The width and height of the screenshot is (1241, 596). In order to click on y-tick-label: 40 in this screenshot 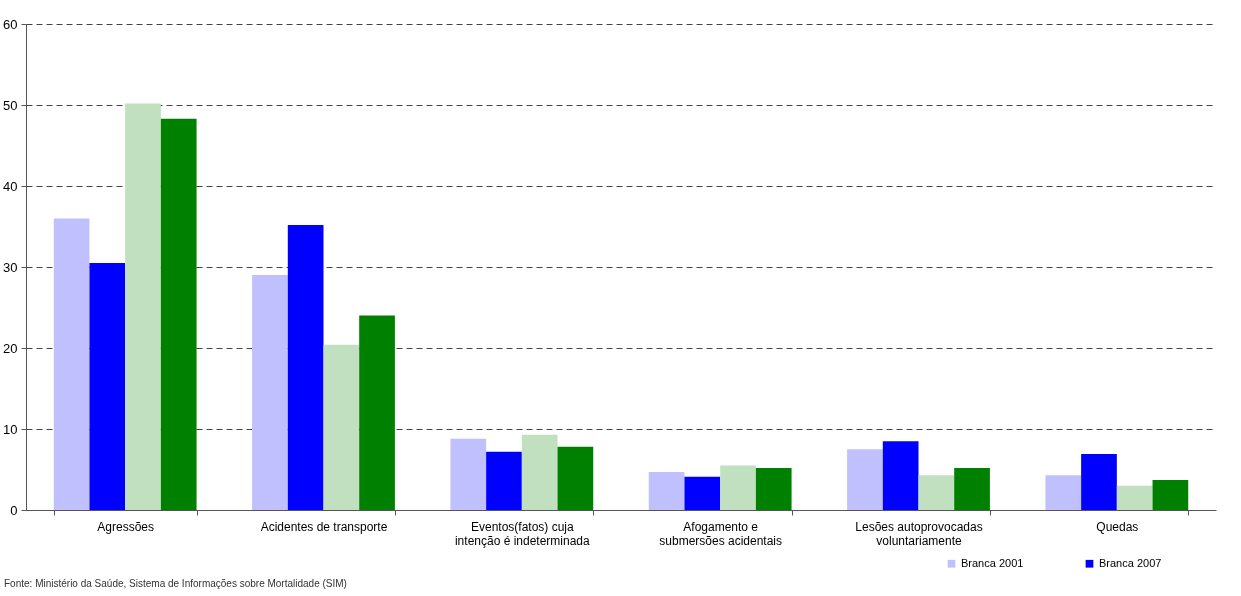, I will do `click(10, 186)`.